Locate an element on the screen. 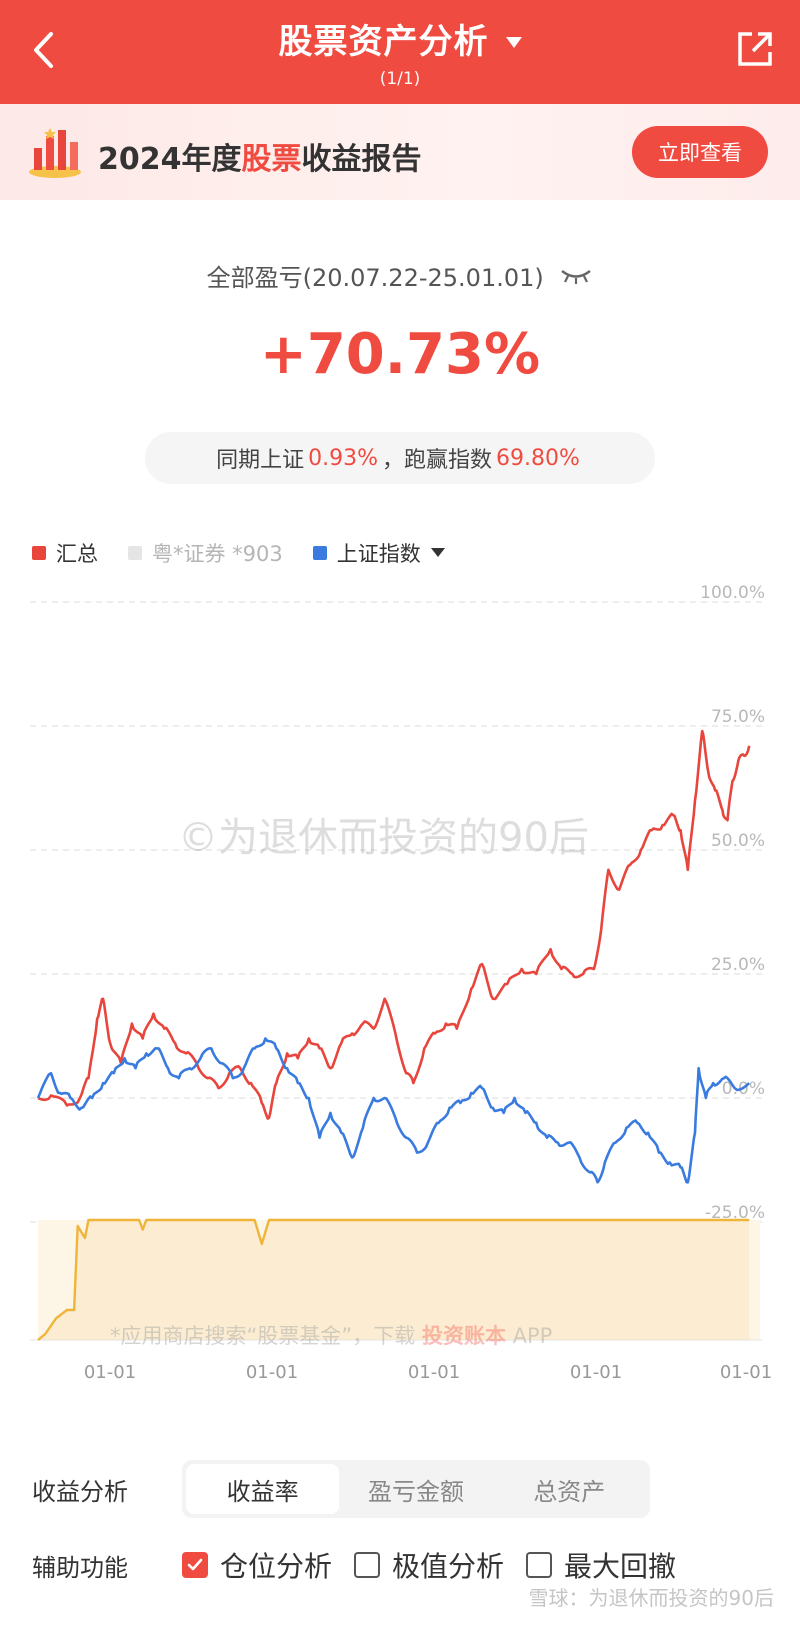 This screenshot has height=1625, width=800. chevron-left-icon is located at coordinates (43, 50).